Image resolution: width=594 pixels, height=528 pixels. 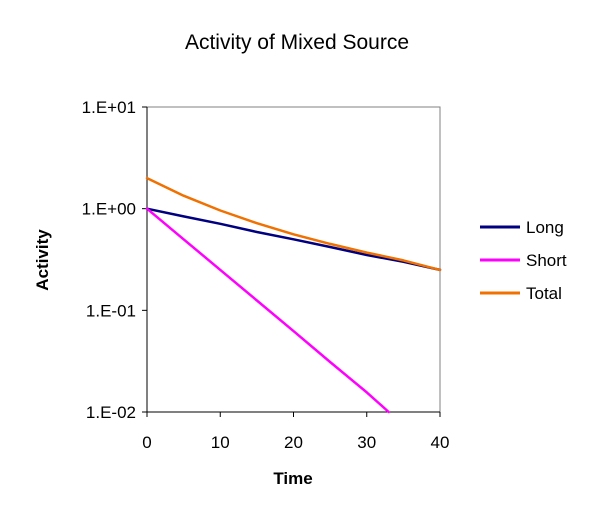 I want to click on x-tick-label: 40, so click(x=440, y=442).